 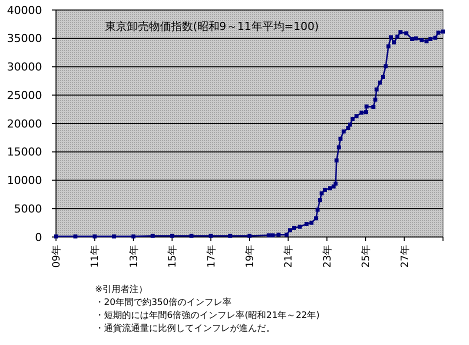 What do you see at coordinates (24, 152) in the screenshot?
I see `y-tick-label: 15000` at bounding box center [24, 152].